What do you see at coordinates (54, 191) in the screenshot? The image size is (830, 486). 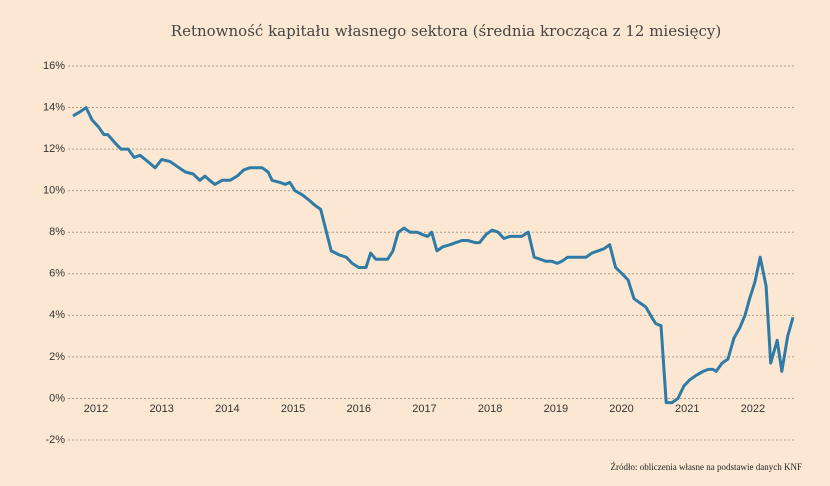 I see `y-tick-label: 10%` at bounding box center [54, 191].